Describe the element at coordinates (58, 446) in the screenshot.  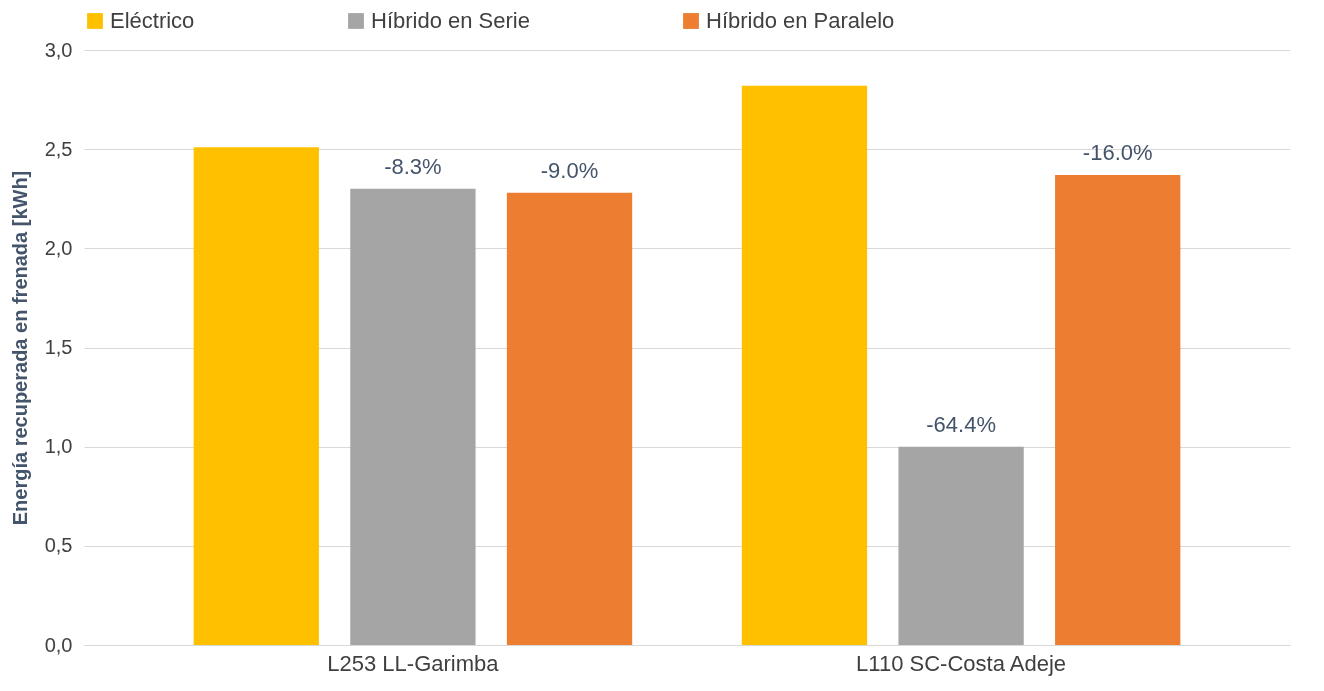
I see `y-tick-label: 1,0` at that location.